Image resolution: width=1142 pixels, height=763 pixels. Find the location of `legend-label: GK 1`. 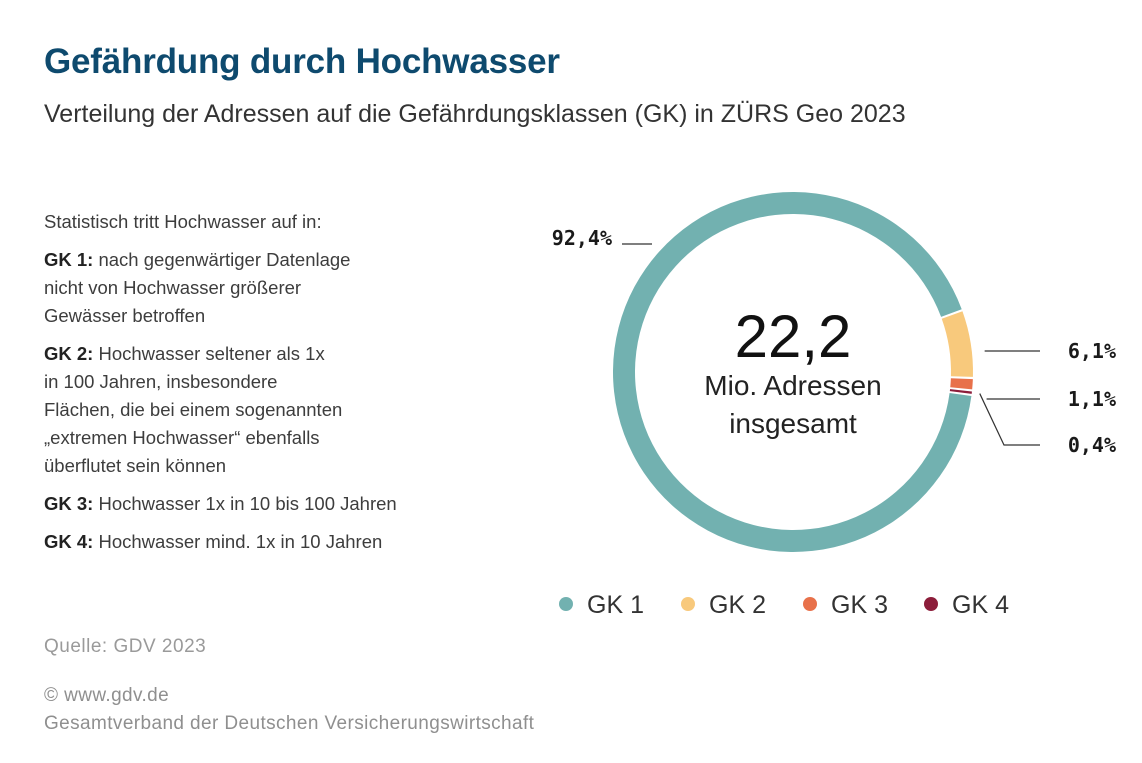

legend-label: GK 1 is located at coordinates (615, 605).